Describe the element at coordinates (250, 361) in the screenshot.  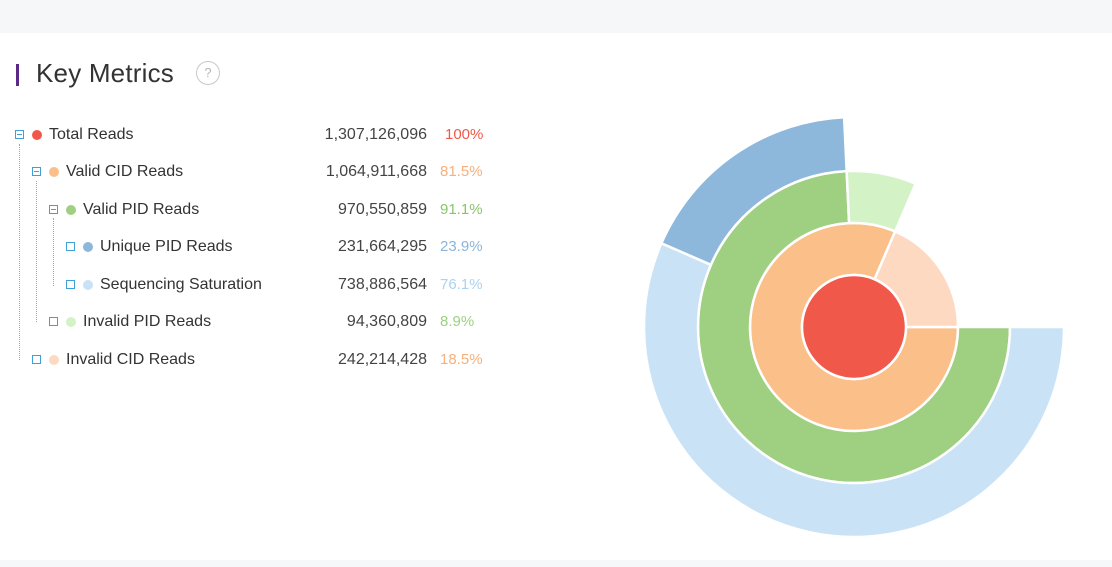
I see `metric-row-invalid-cid-reads: Invalid CID Reads 242,214,428 18.5%` at that location.